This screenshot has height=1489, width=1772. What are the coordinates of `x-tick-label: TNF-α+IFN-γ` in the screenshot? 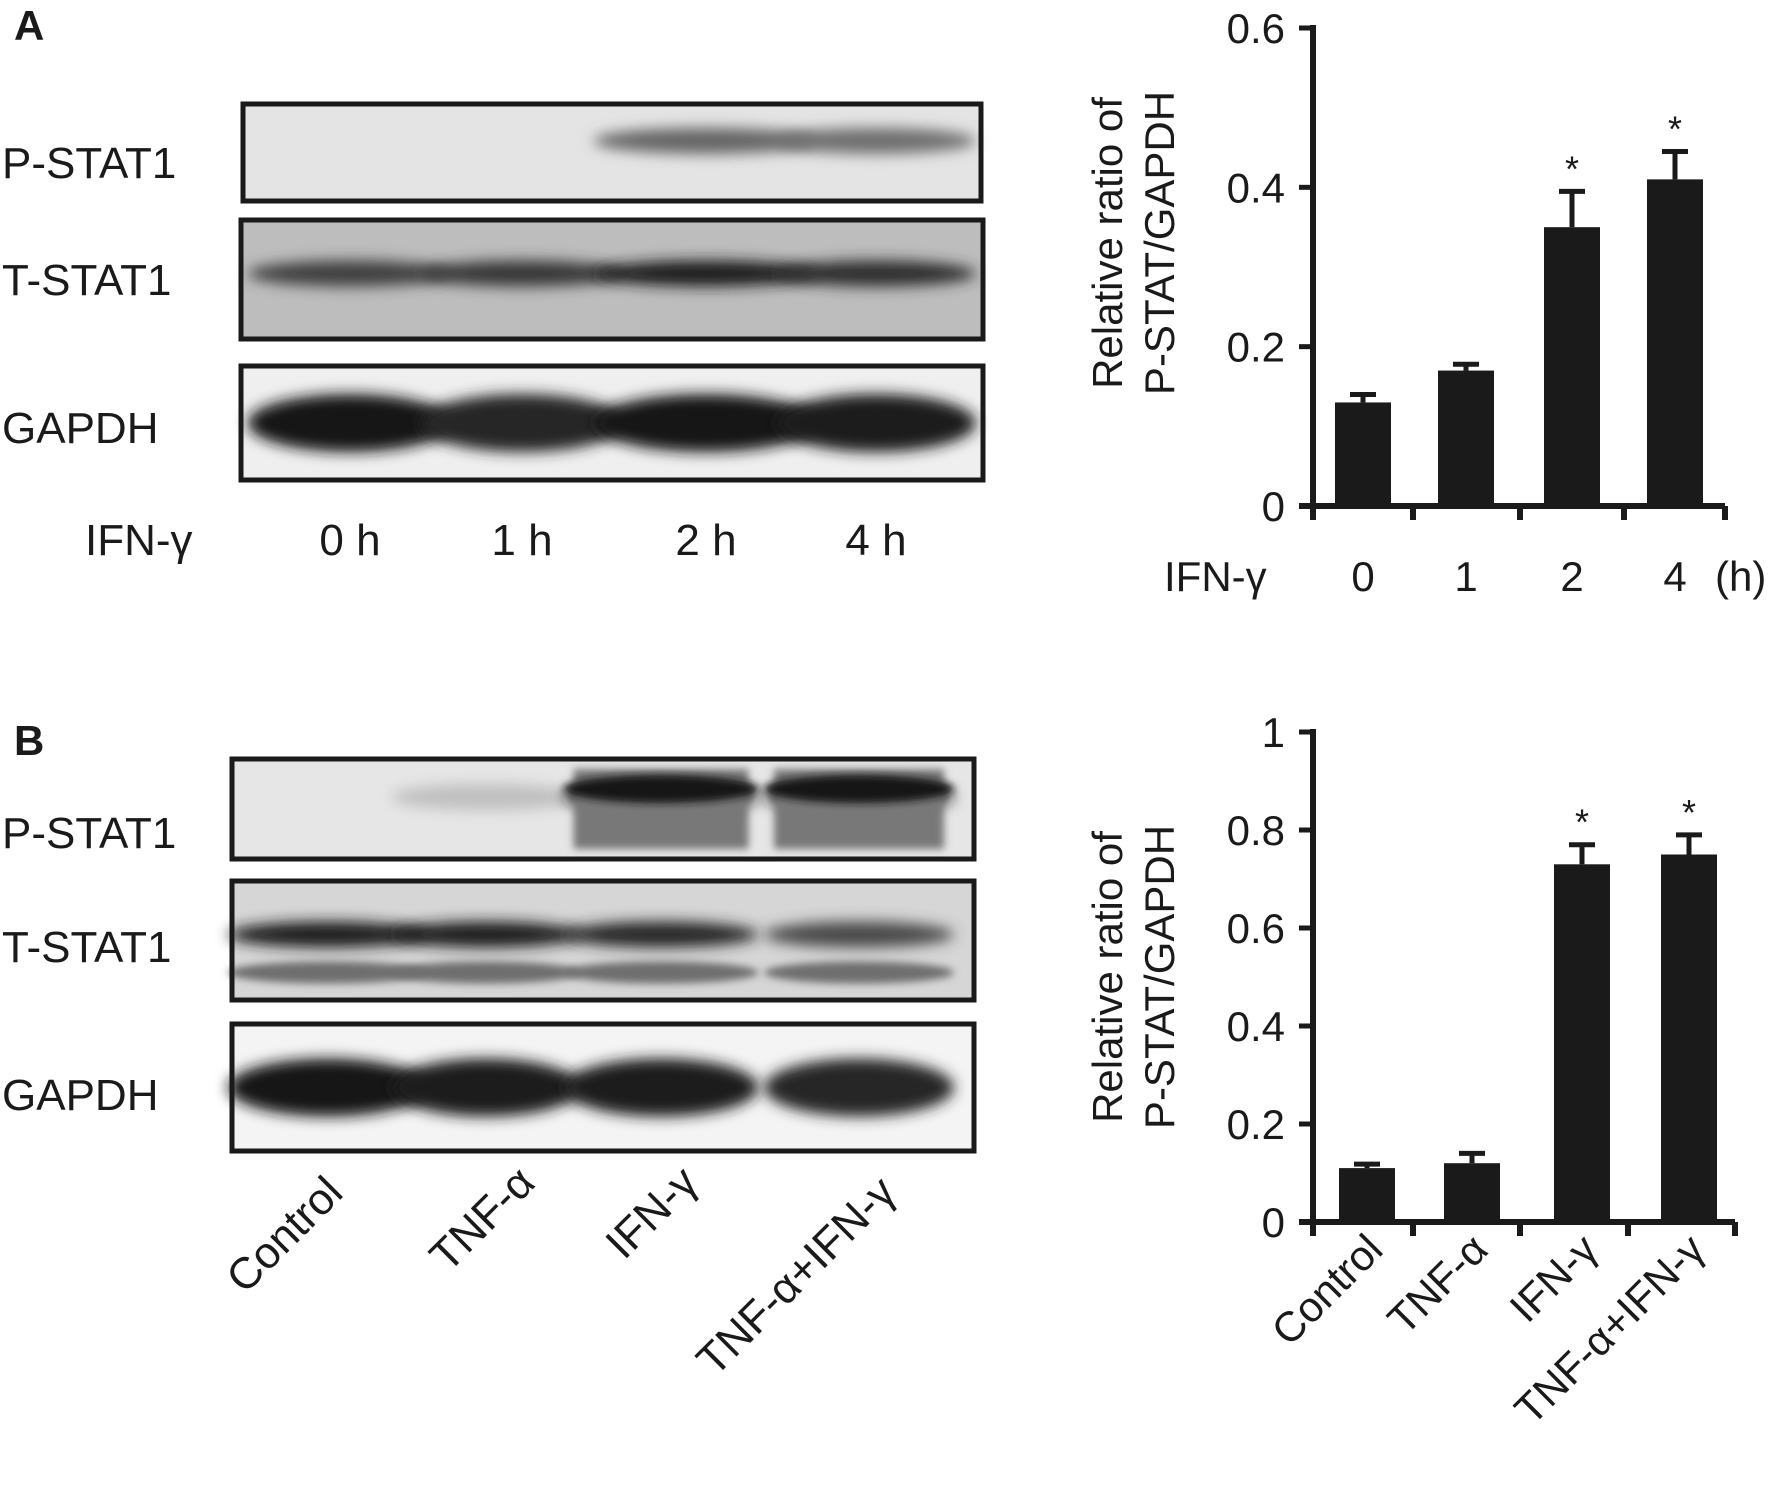 It's located at (1609, 1329).